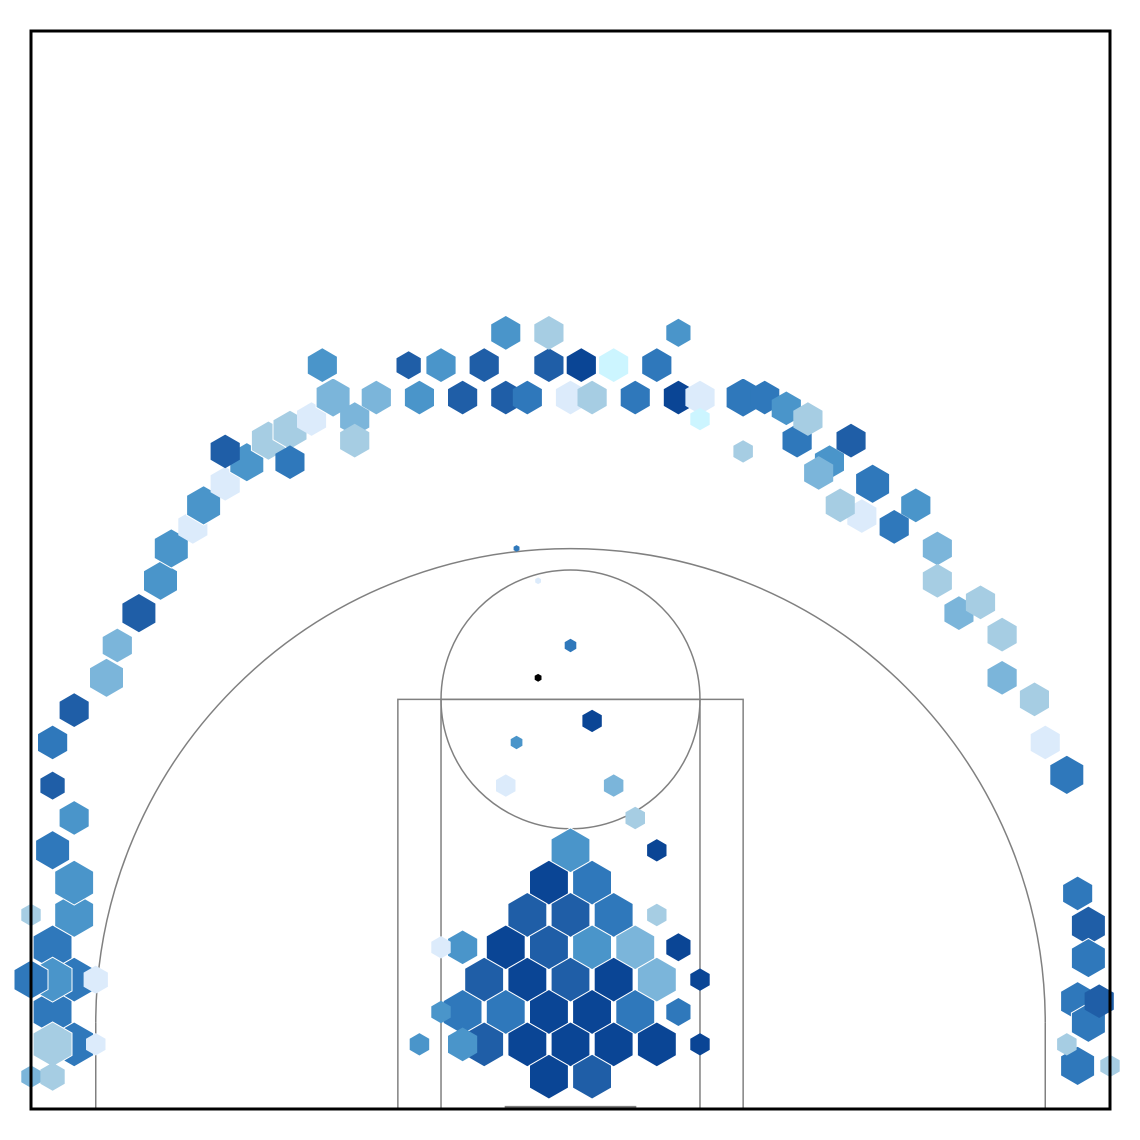 The image size is (1140, 1140). I want to click on inner-lane, so click(570, 903).